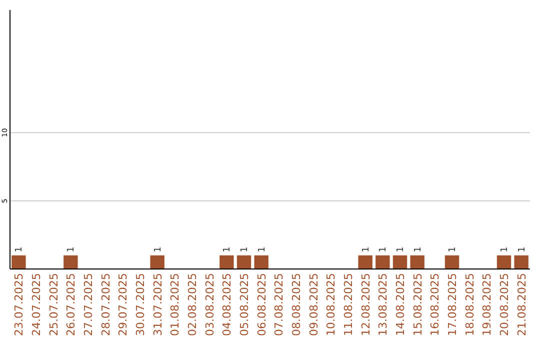 The image size is (540, 340). I want to click on x-tick-label: 25.07.2025, so click(53, 304).